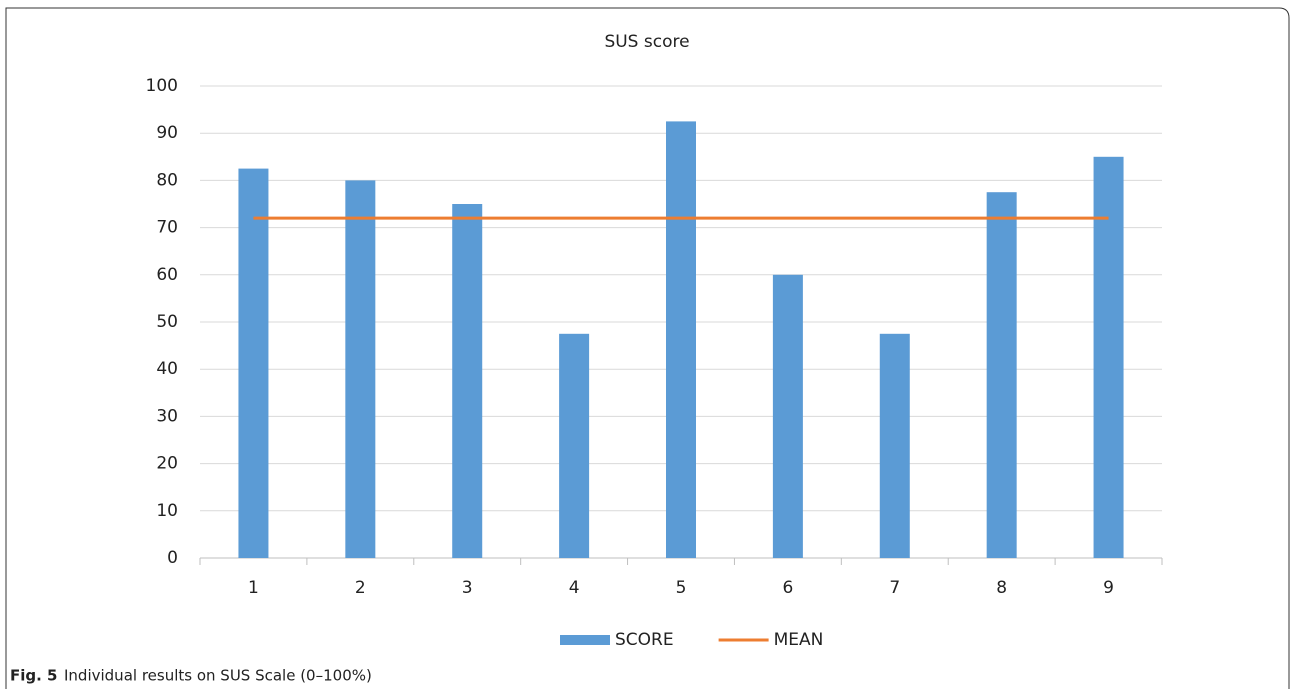 Image resolution: width=1295 pixels, height=689 pixels. Describe the element at coordinates (167, 275) in the screenshot. I see `y-tick-label: 60` at that location.